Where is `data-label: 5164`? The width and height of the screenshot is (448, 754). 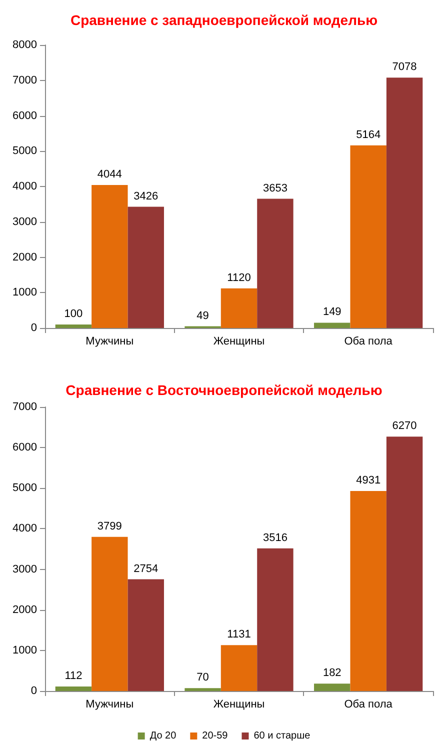
data-label: 5164 is located at coordinates (368, 134).